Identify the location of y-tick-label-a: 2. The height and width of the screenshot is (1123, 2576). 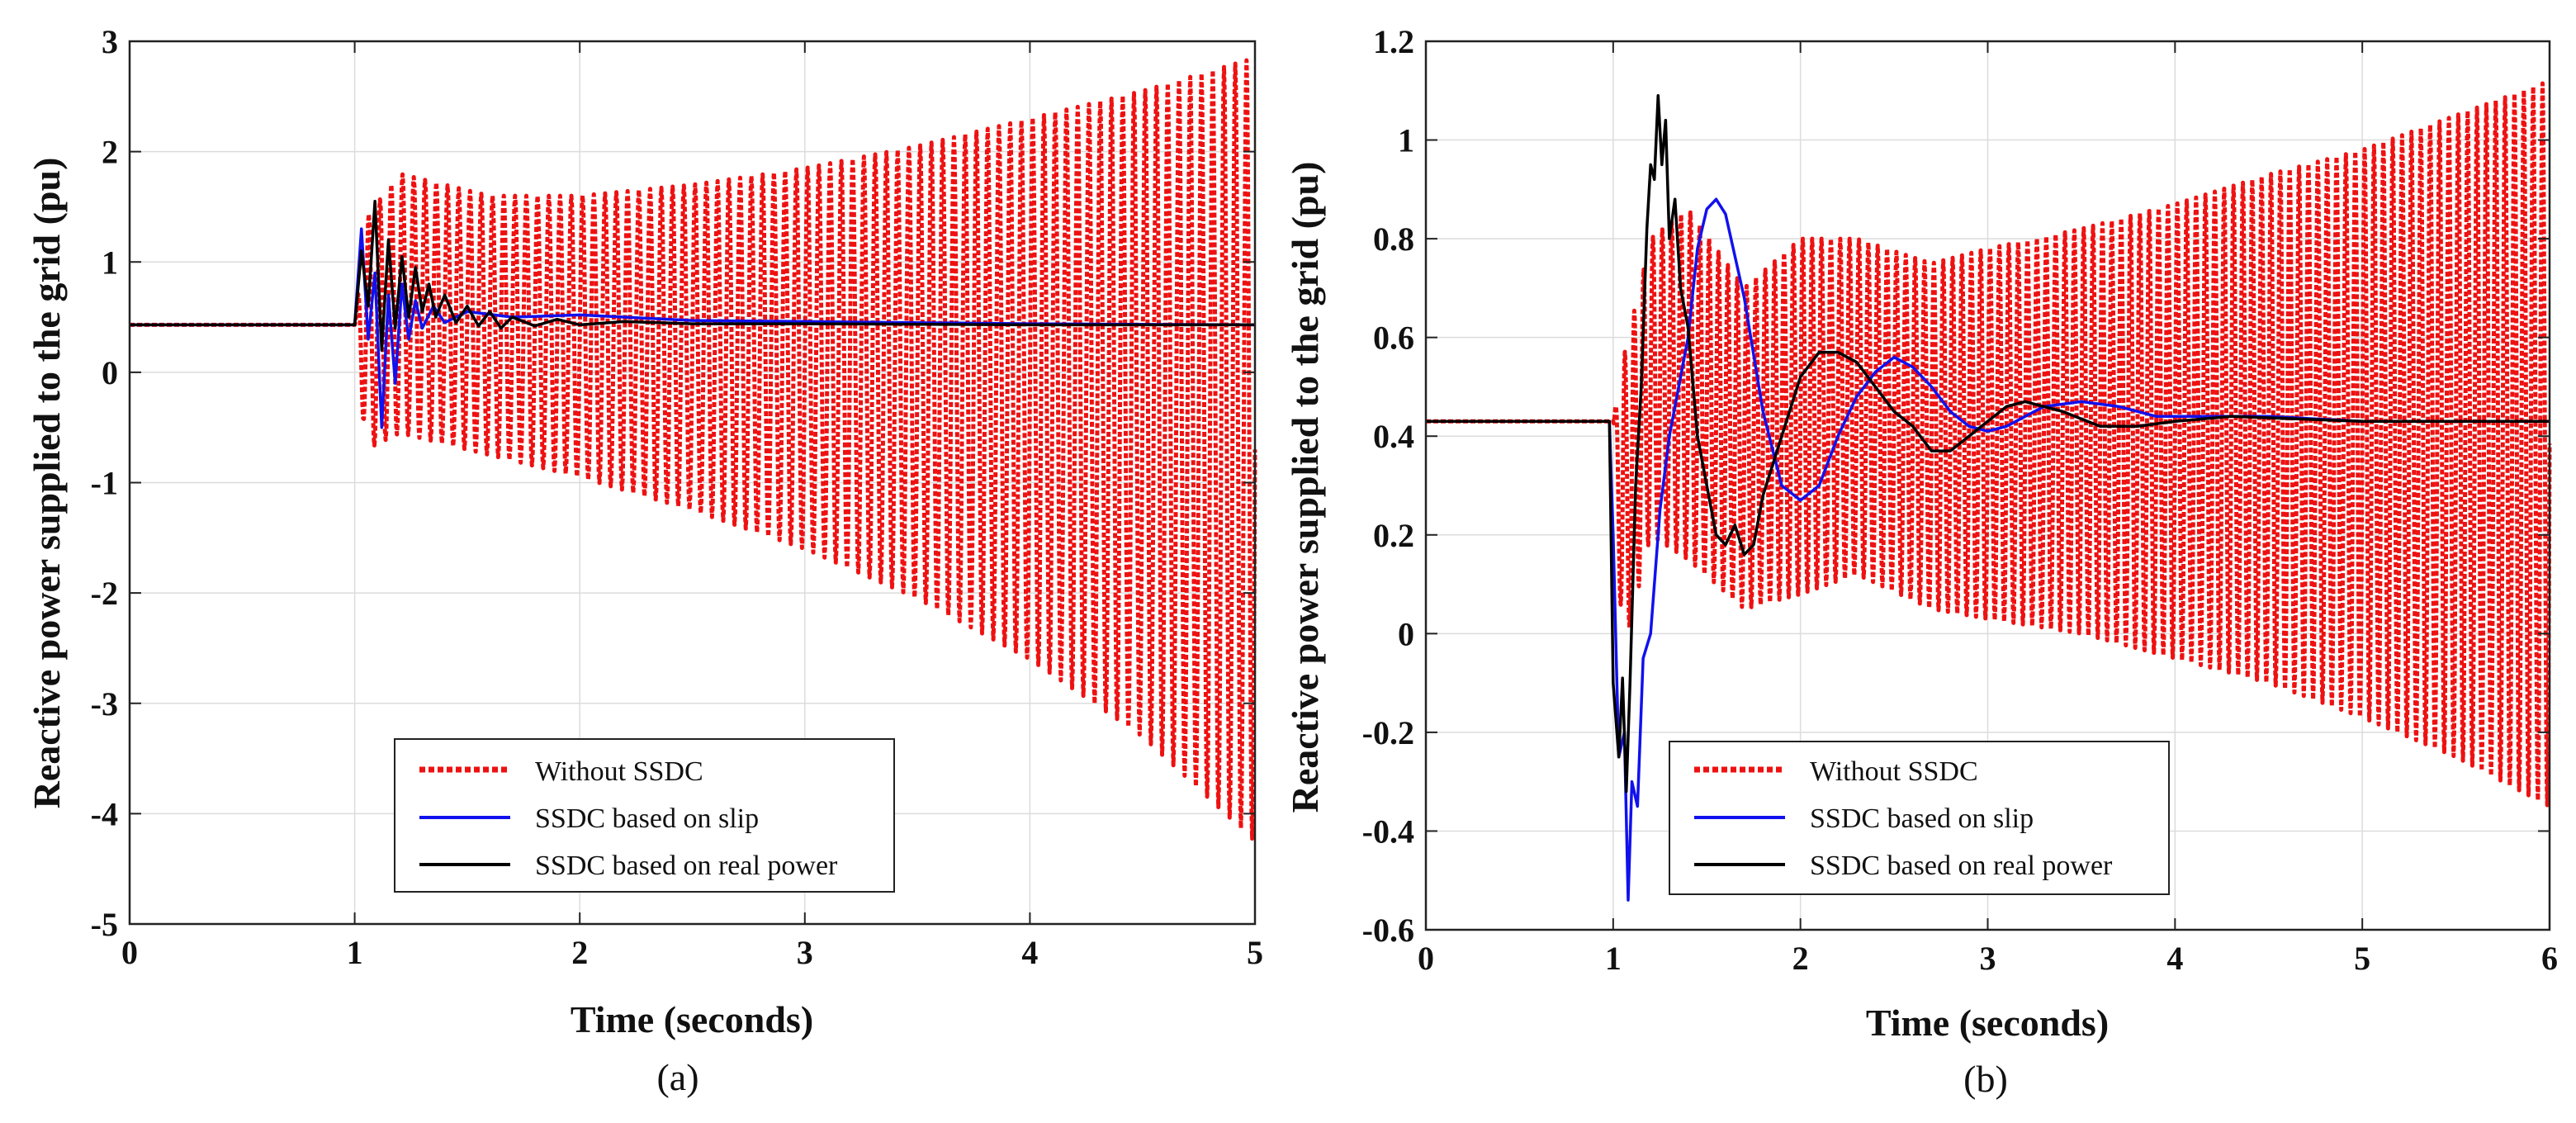
(110, 152).